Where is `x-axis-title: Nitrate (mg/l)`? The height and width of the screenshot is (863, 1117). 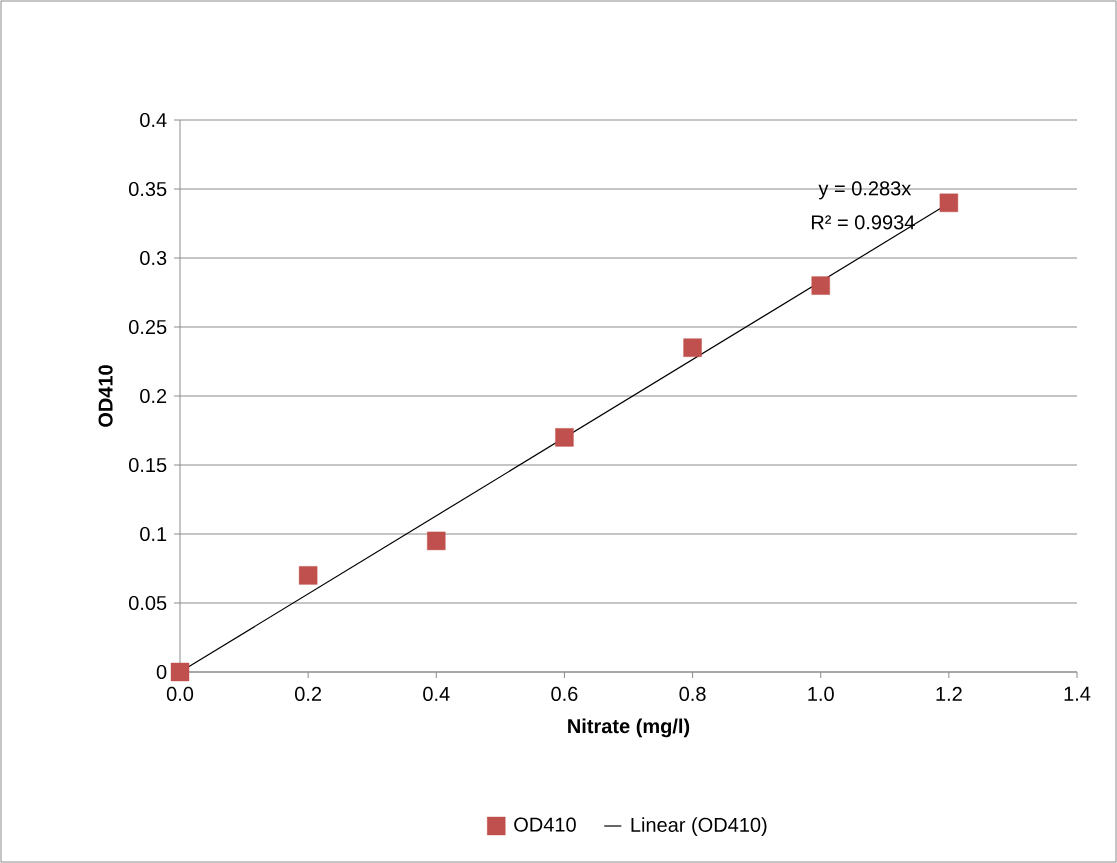
x-axis-title: Nitrate (mg/l) is located at coordinates (629, 728).